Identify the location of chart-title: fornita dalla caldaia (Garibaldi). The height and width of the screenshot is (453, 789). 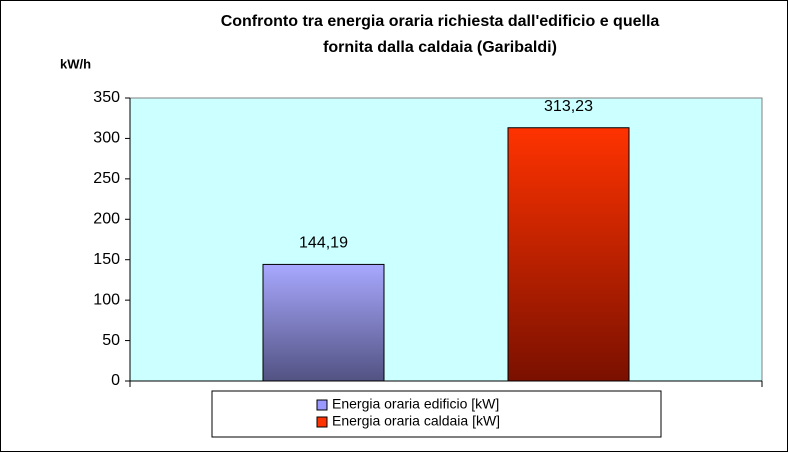
(440, 47).